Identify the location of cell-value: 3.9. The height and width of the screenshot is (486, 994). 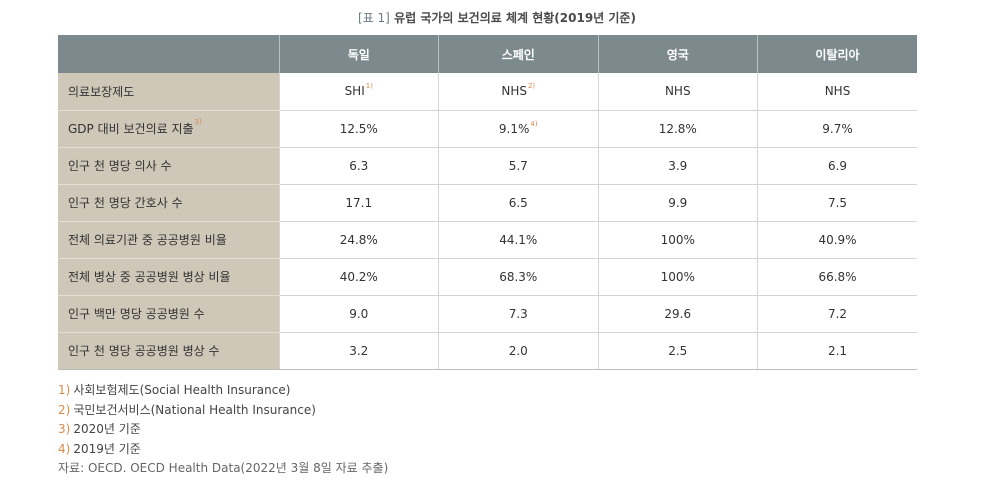
(678, 165).